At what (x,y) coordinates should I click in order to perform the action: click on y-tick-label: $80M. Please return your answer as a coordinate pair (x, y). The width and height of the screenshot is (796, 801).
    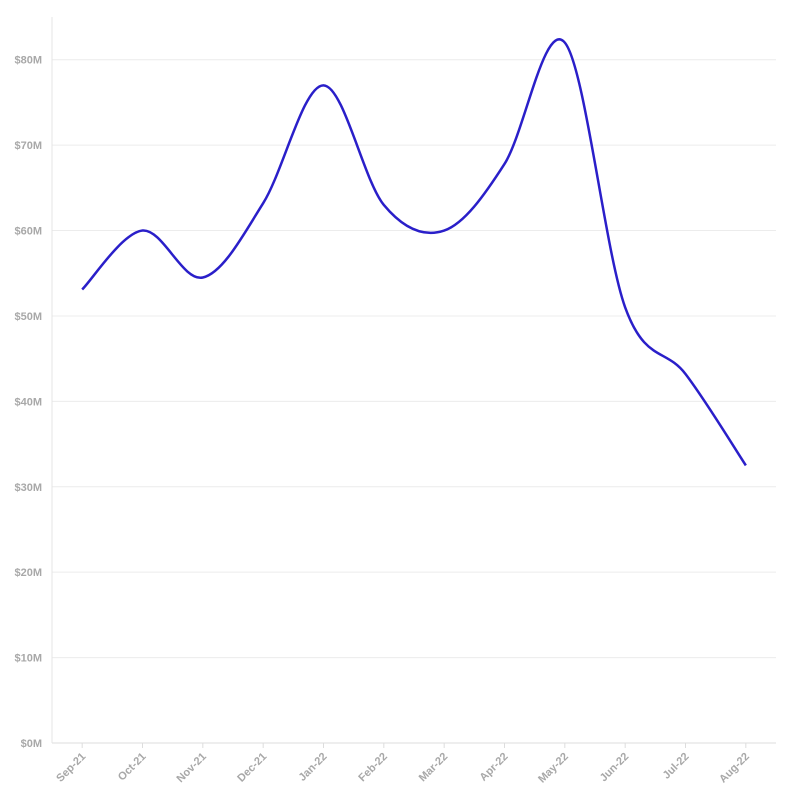
    Looking at the image, I should click on (28, 61).